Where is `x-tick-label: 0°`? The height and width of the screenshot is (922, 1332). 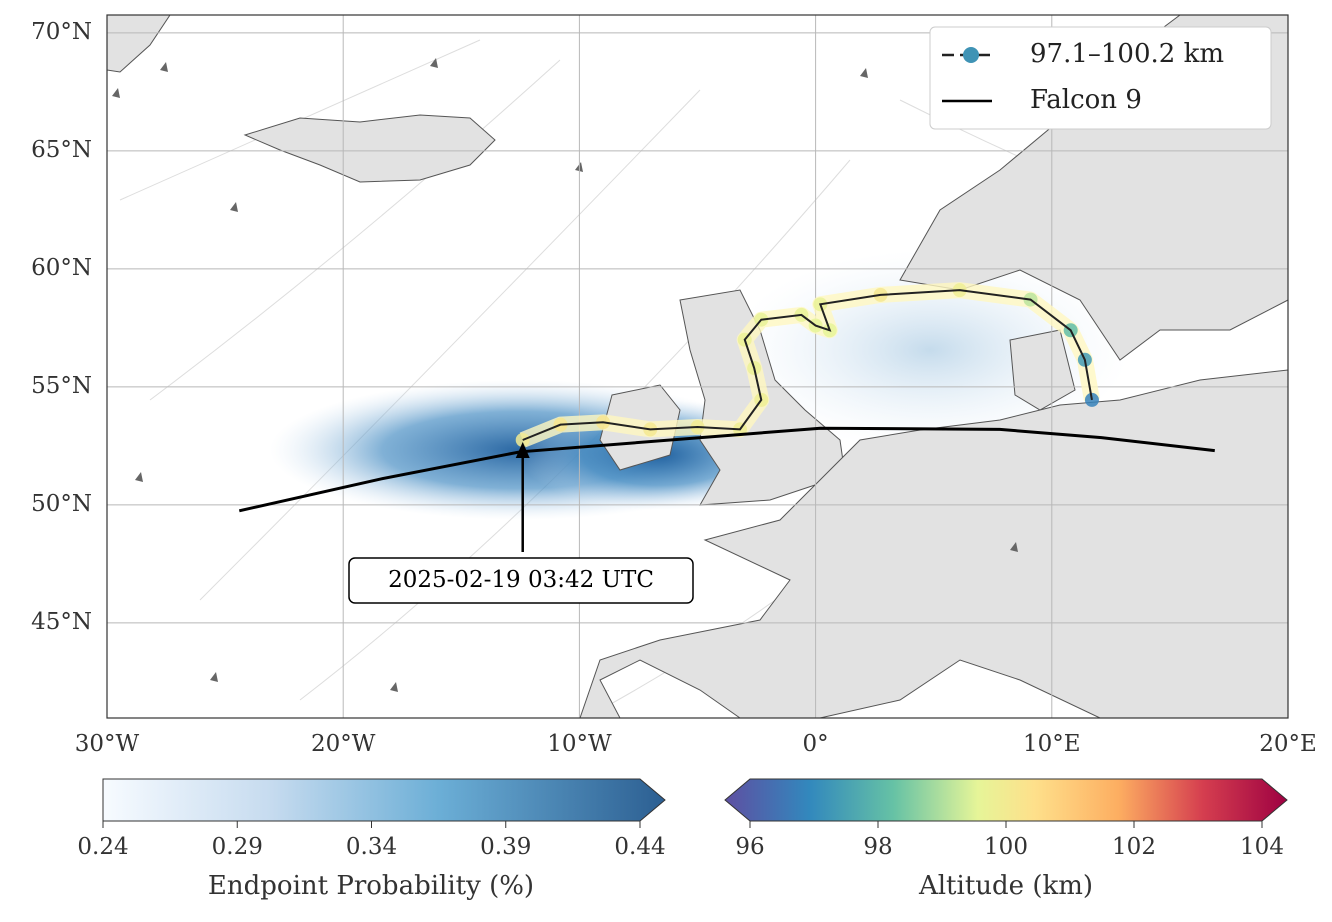 x-tick-label: 0° is located at coordinates (816, 744).